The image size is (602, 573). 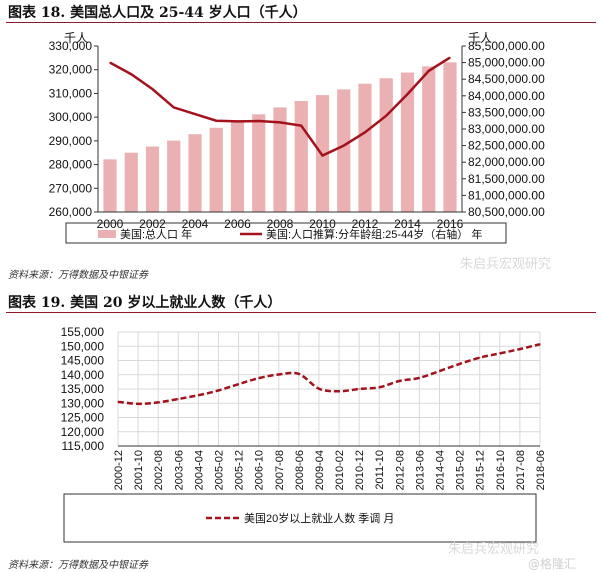 I want to click on x-tick-label: 2000-12, so click(x=119, y=470).